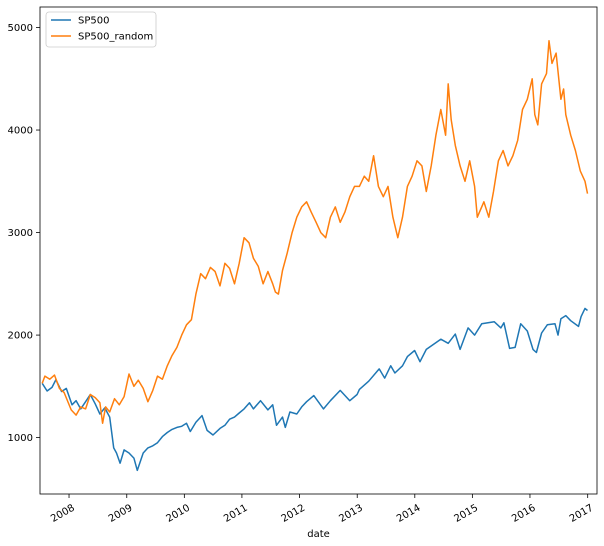  I want to click on y-tick-label: 4000, so click(20, 131).